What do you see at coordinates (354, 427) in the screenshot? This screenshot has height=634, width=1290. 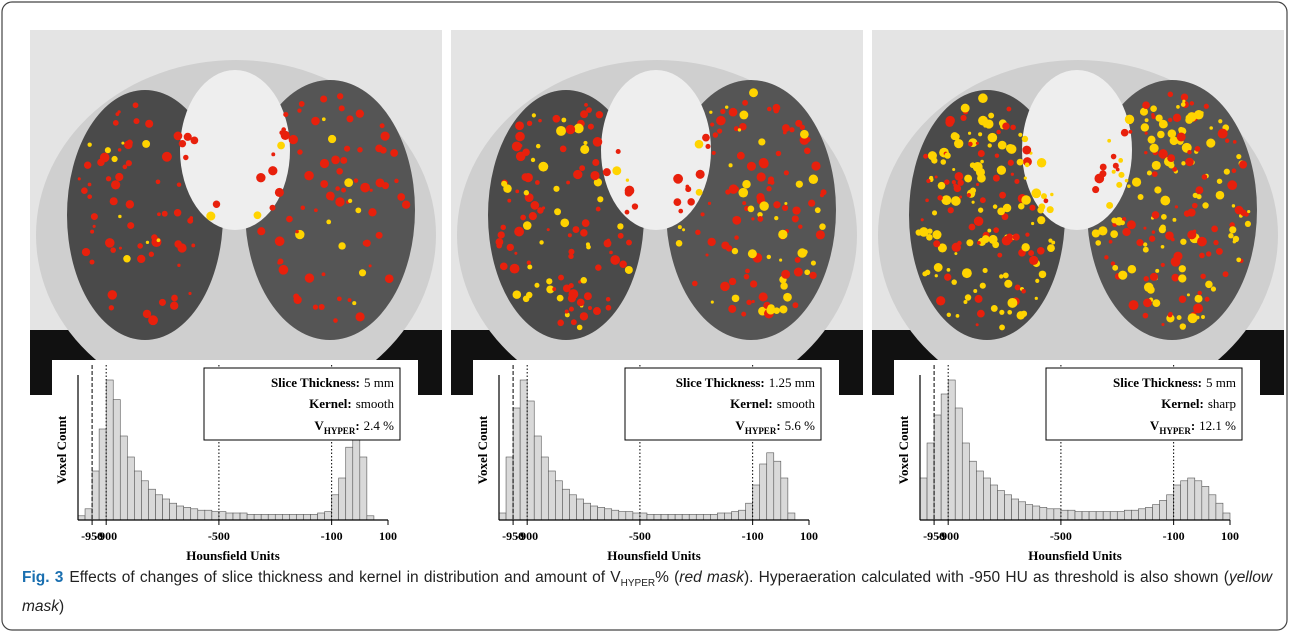 I see `info-line: VHYPER: 2.4 %` at bounding box center [354, 427].